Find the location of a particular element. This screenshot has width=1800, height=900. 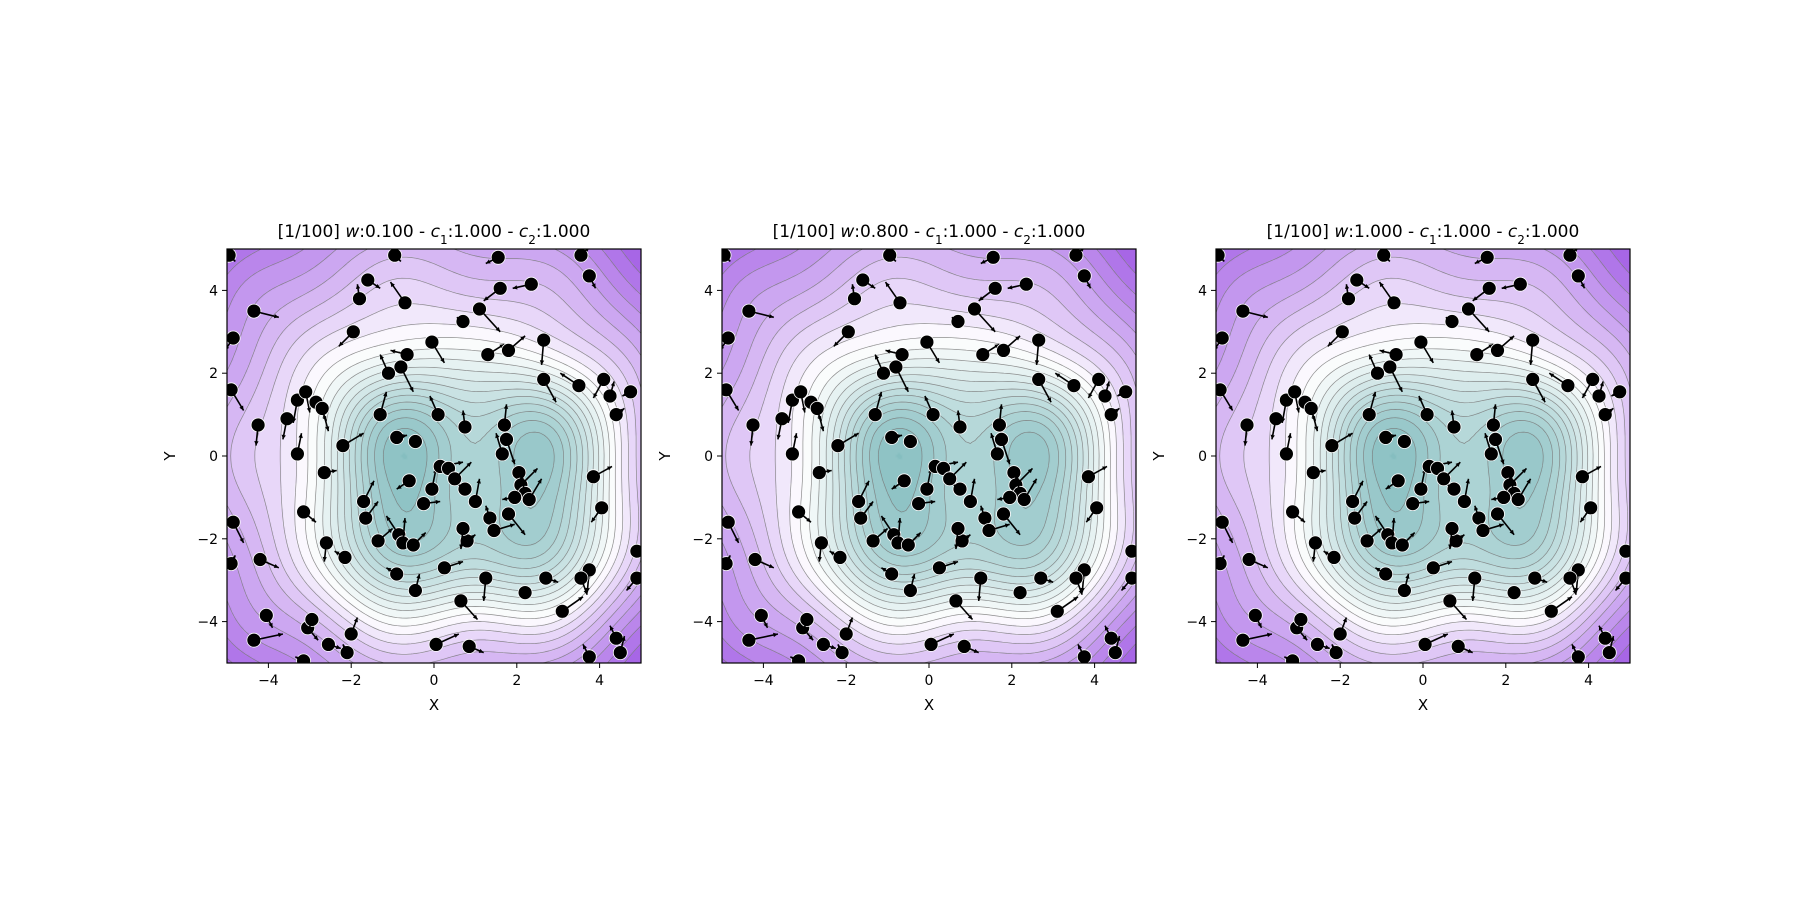

particle-marker is located at coordinates (303, 658).